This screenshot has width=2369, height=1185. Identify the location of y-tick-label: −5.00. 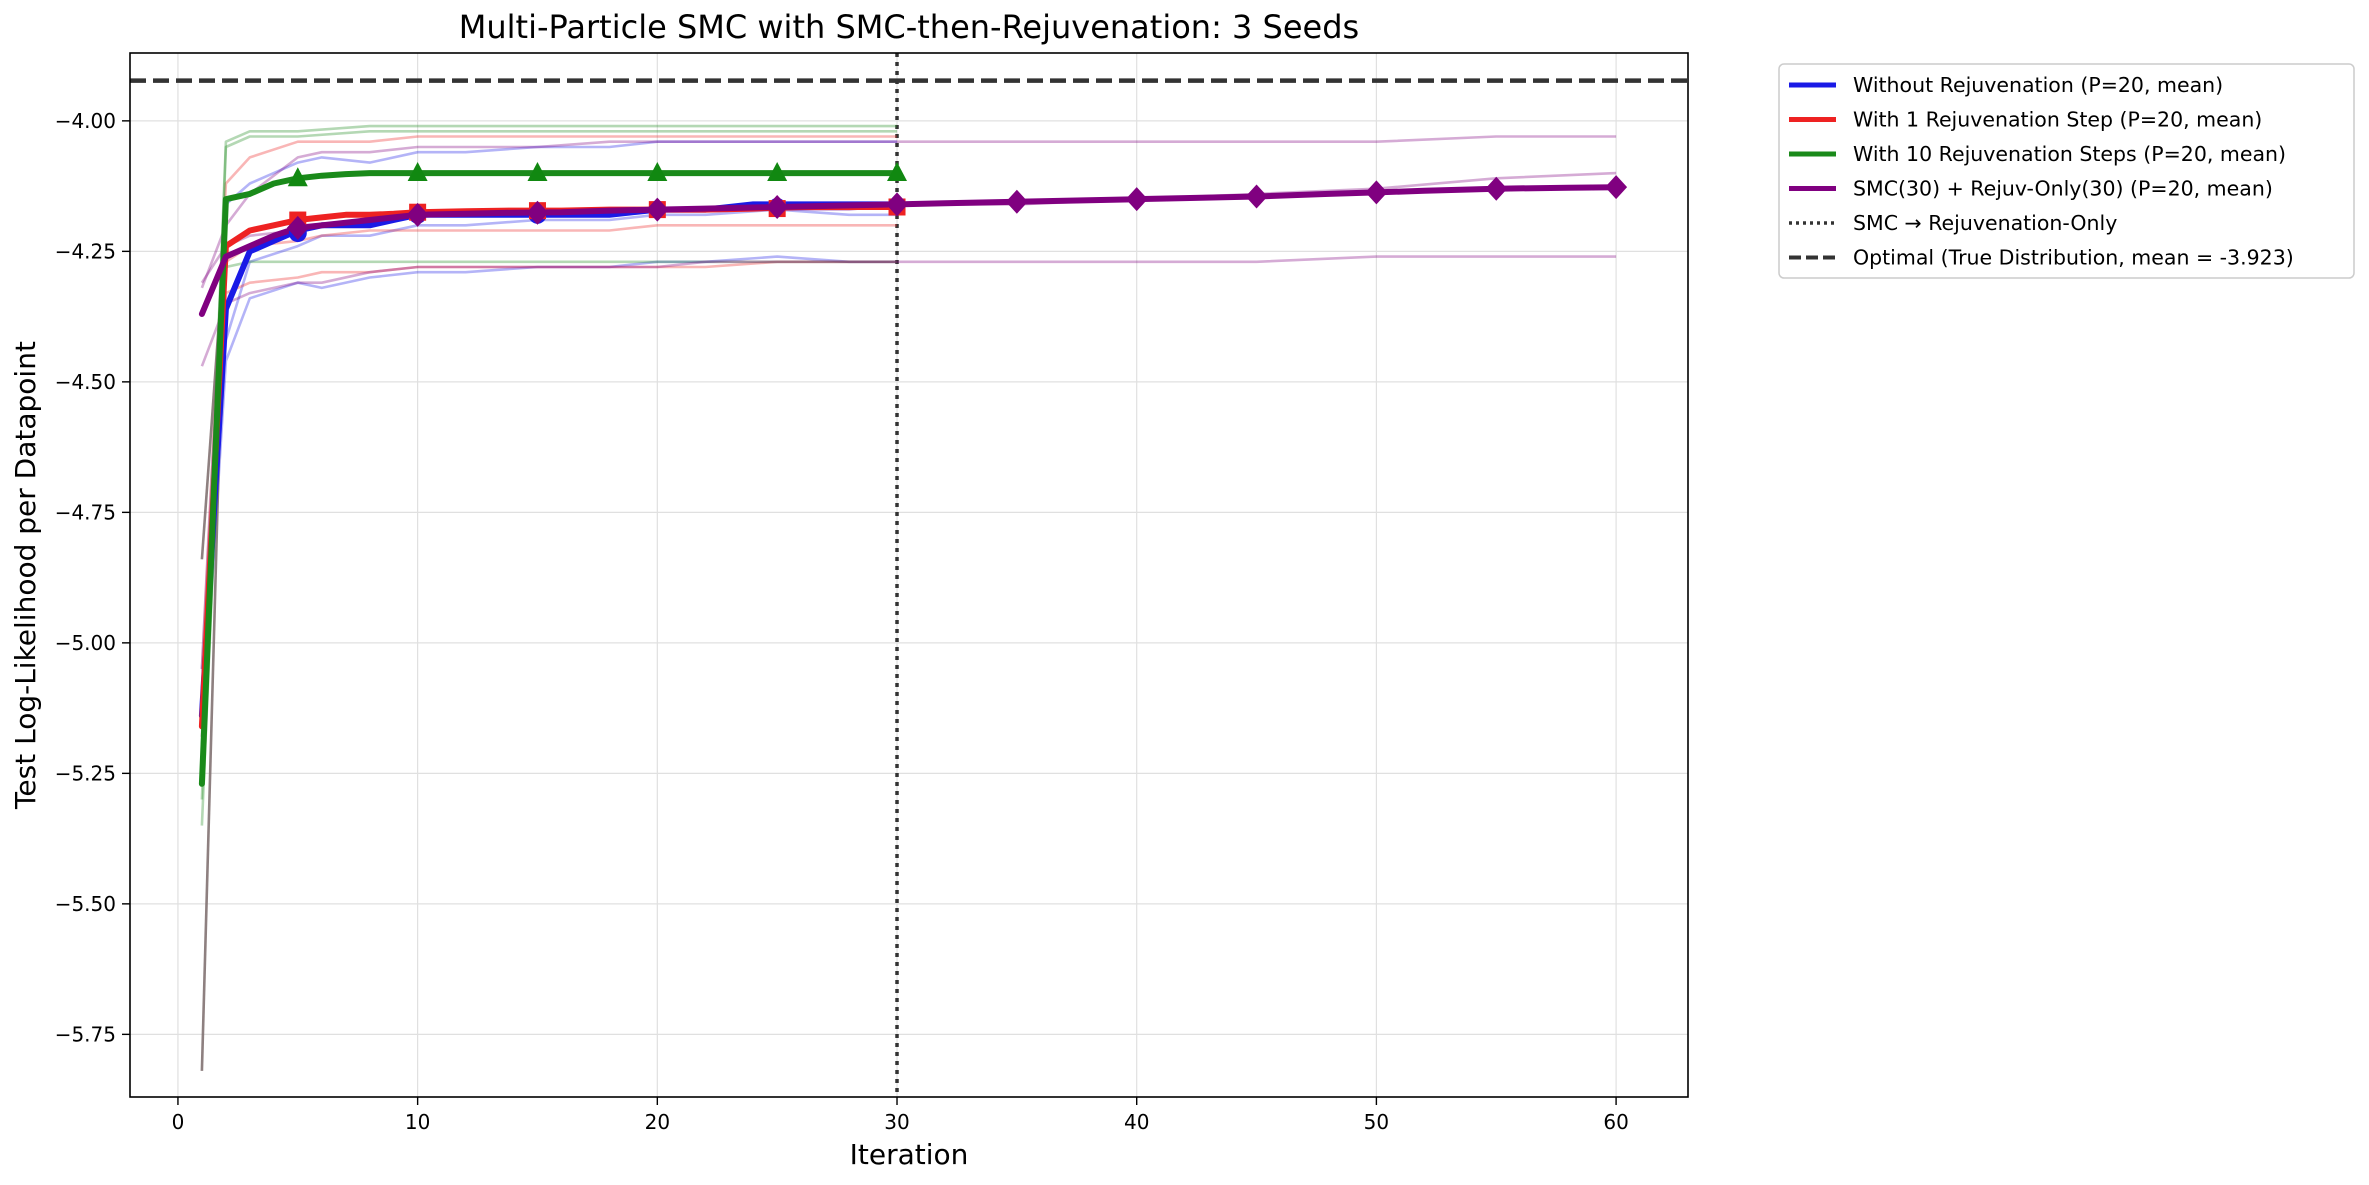
(85, 643).